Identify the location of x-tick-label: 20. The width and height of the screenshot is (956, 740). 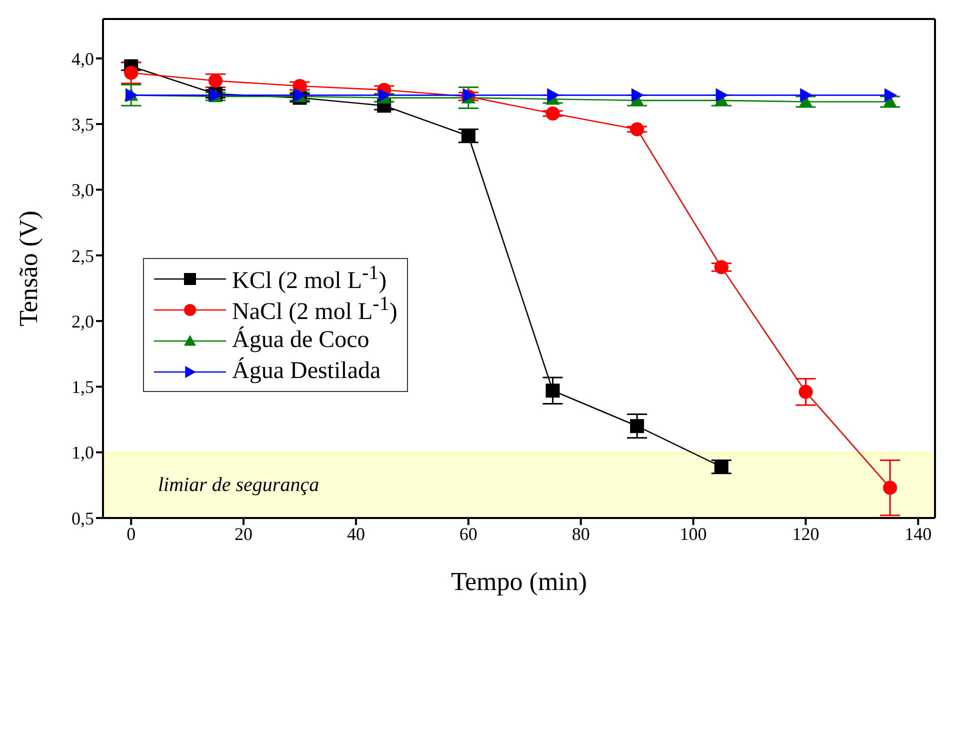
(243, 534).